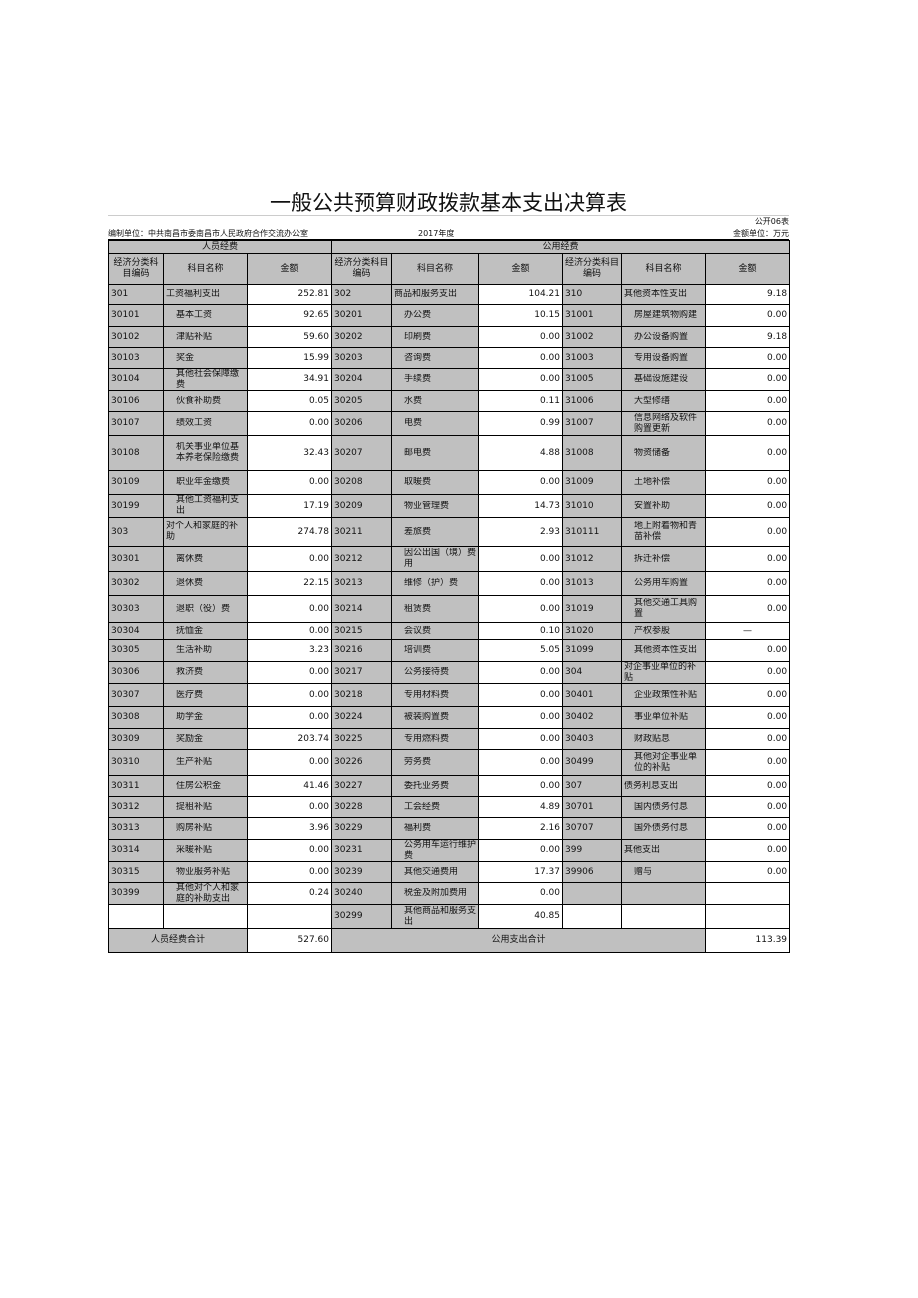 The height and width of the screenshot is (1298, 918). I want to click on cell-amount: 40.85, so click(520, 916).